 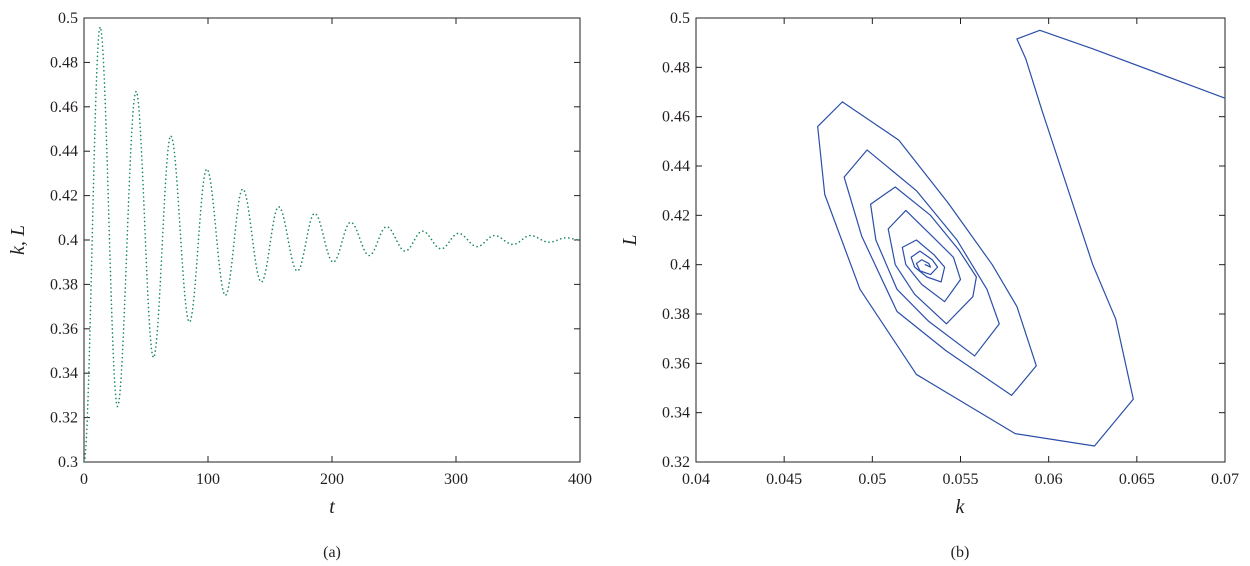 What do you see at coordinates (456, 479) in the screenshot?
I see `x-tick-label-a: 300` at bounding box center [456, 479].